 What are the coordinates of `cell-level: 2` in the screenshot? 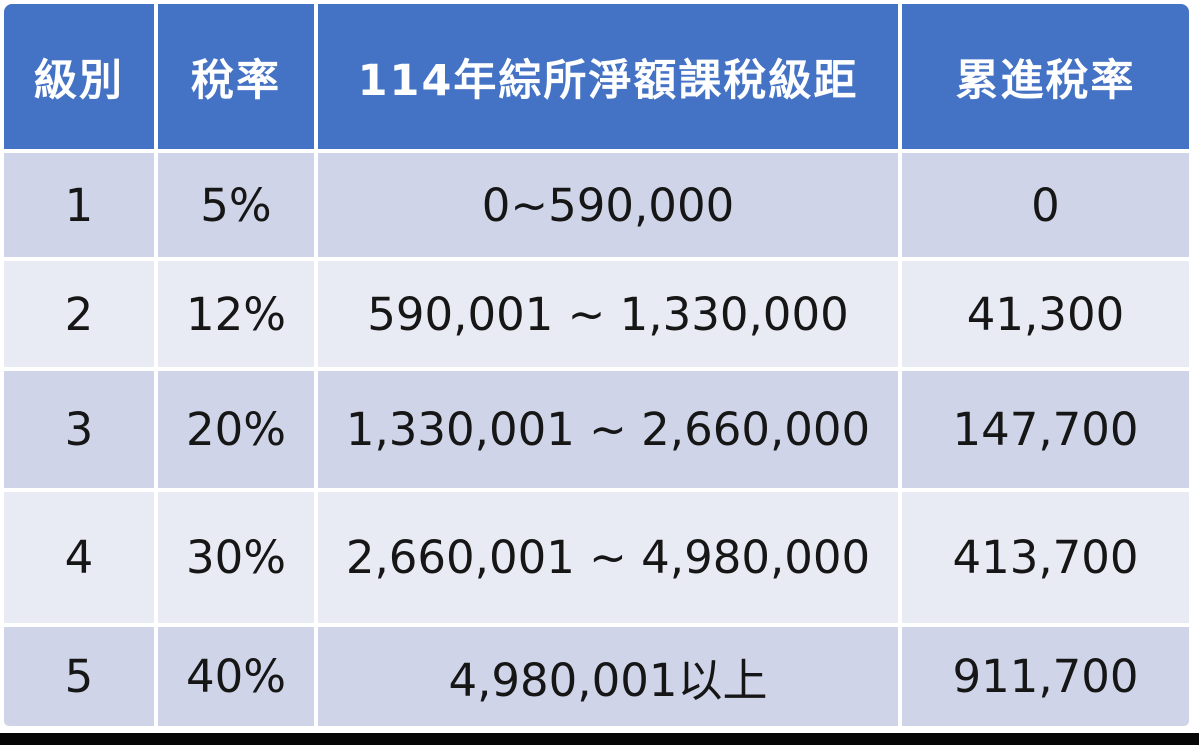 It's located at (79, 314).